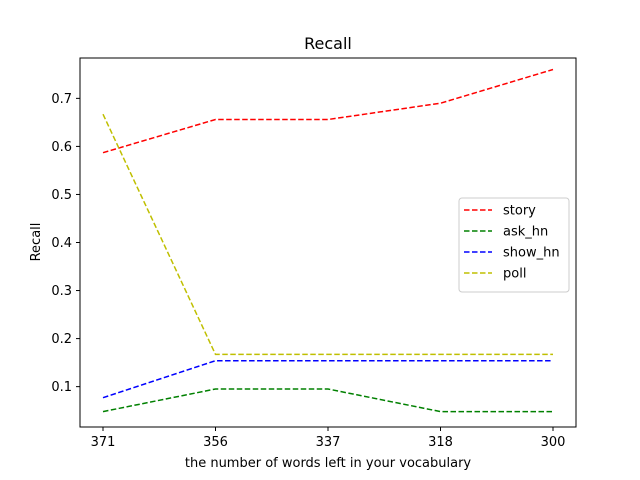 The height and width of the screenshot is (480, 640). Describe the element at coordinates (514, 245) in the screenshot. I see `legend-box` at that location.